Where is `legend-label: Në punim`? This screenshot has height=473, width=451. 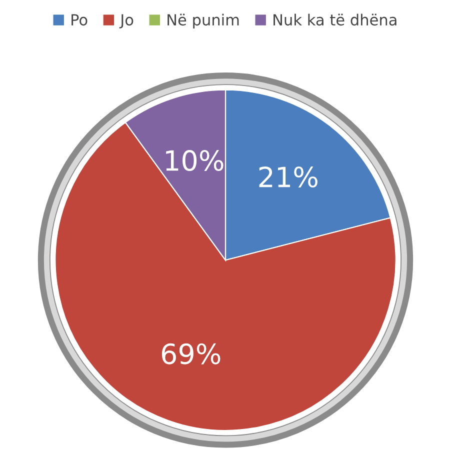 legend-label: Në punim is located at coordinates (203, 21).